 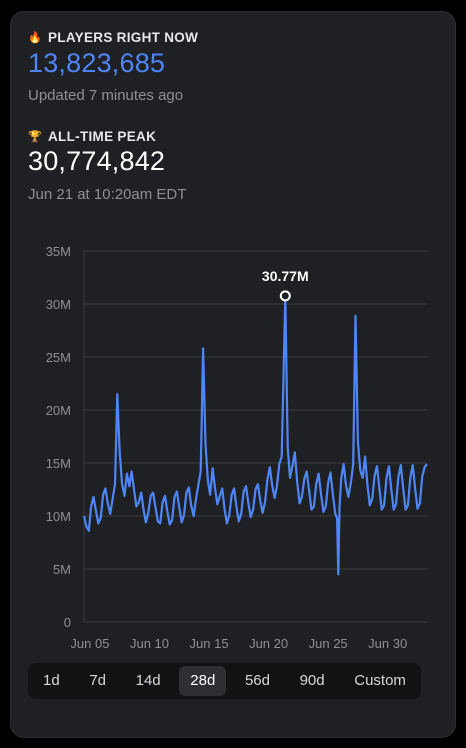 I want to click on y-tick-label: 20M, so click(x=58, y=410).